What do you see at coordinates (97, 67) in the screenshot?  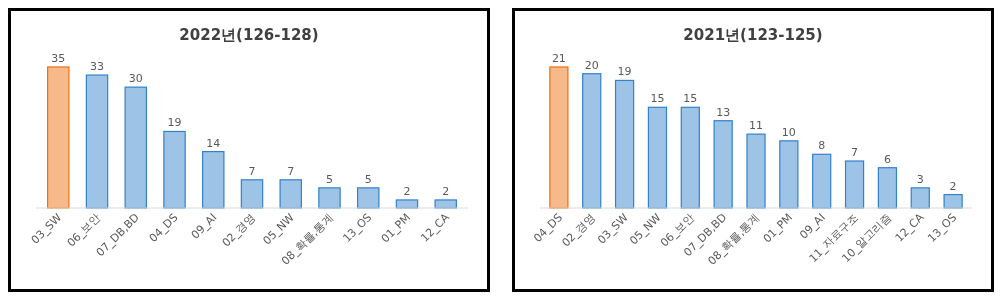 I see `data-label: 33` at bounding box center [97, 67].